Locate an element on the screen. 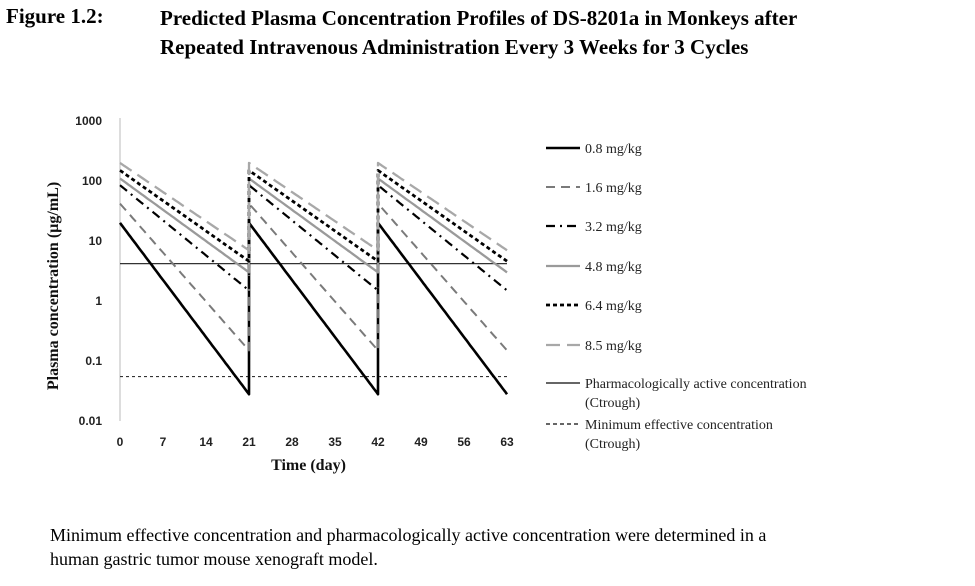  legend-label: 8.5 mg/kg is located at coordinates (613, 346).